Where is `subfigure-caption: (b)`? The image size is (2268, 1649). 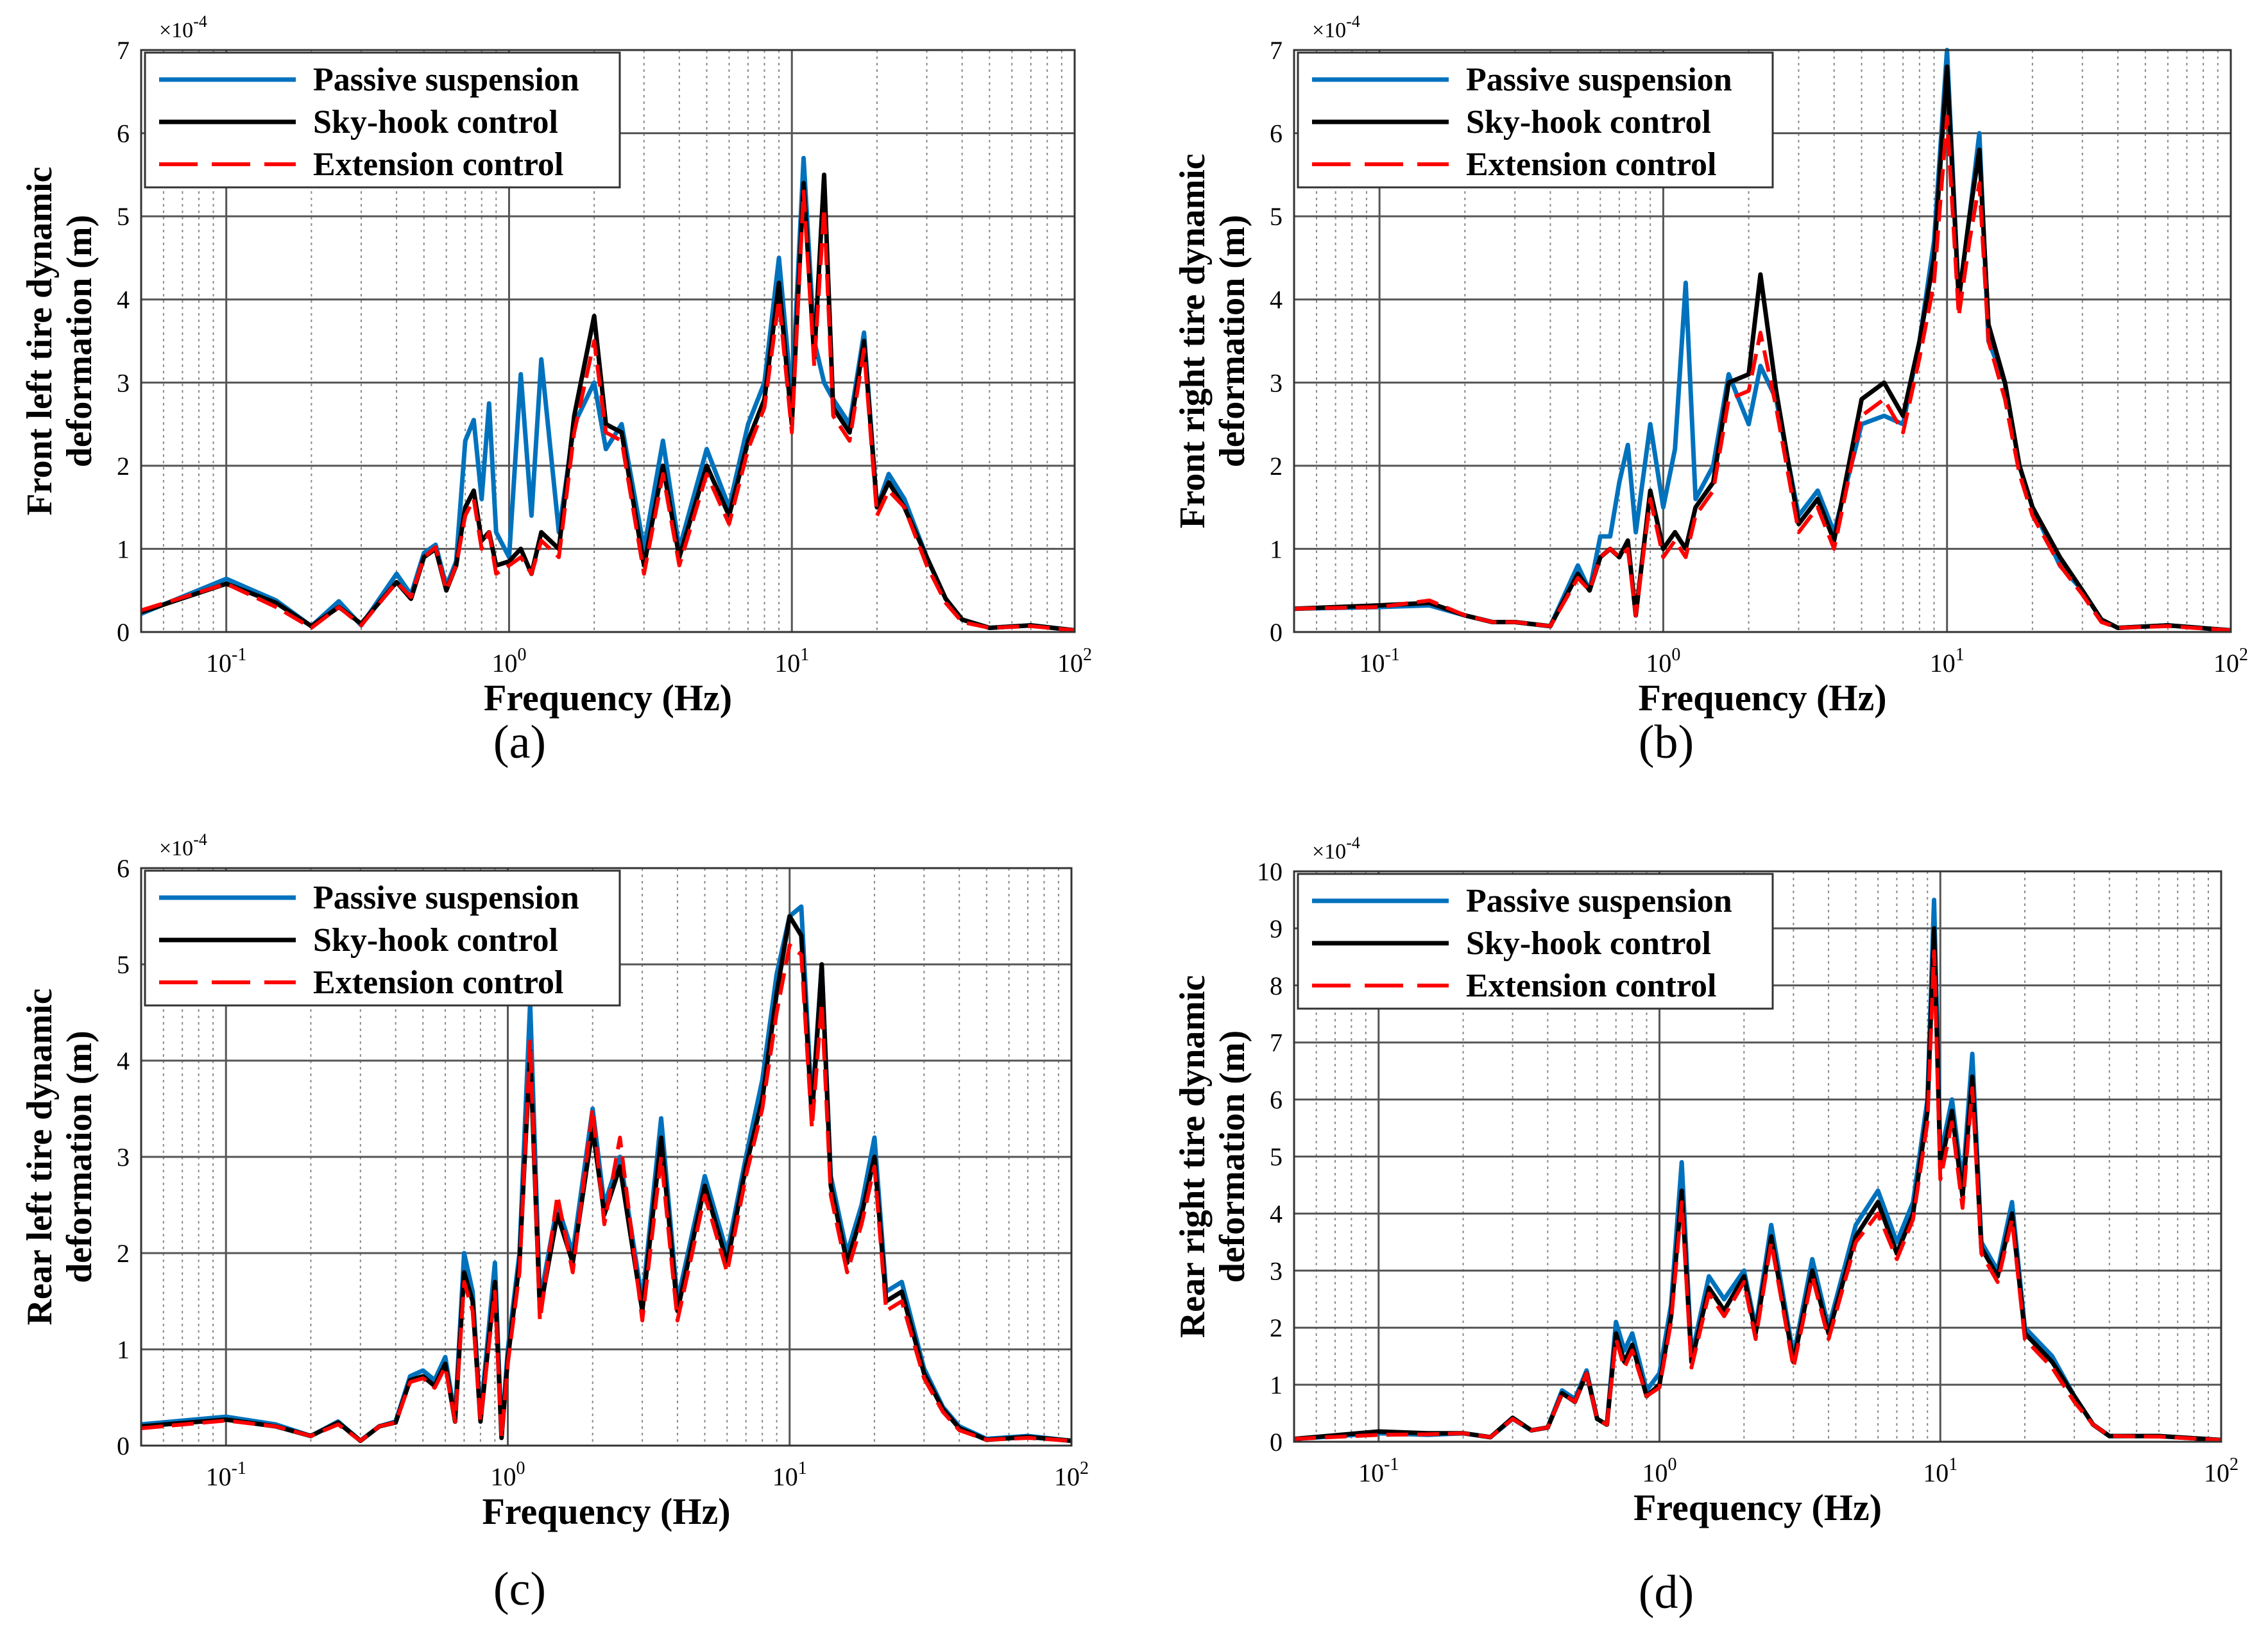
subfigure-caption: (b) is located at coordinates (1666, 743).